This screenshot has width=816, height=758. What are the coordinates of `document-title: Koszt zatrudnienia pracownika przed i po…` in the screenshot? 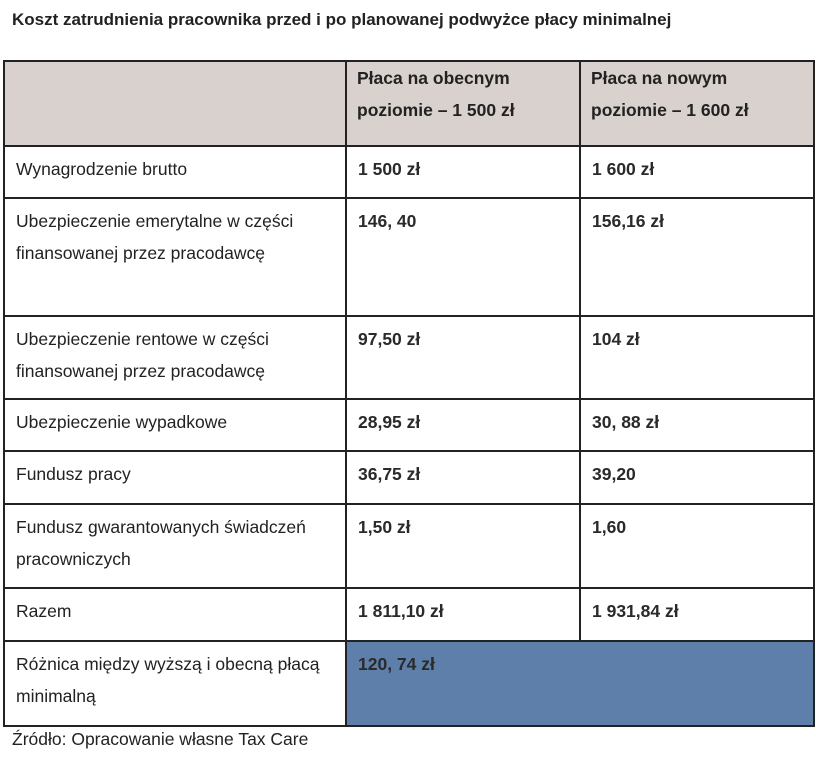 It's located at (342, 19).